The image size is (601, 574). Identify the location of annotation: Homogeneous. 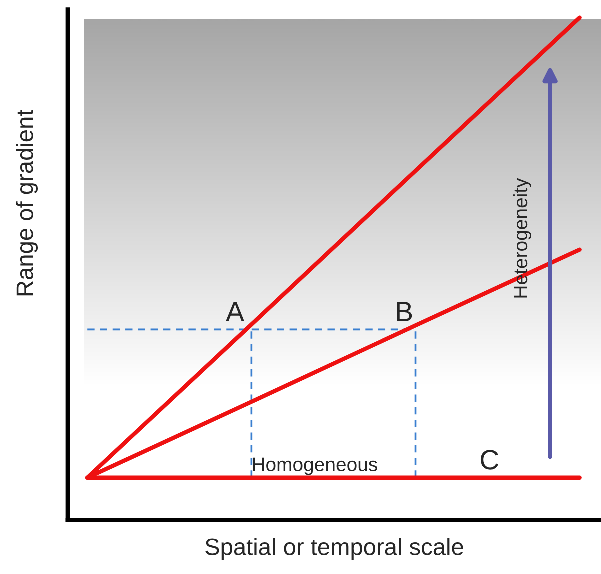
(315, 467).